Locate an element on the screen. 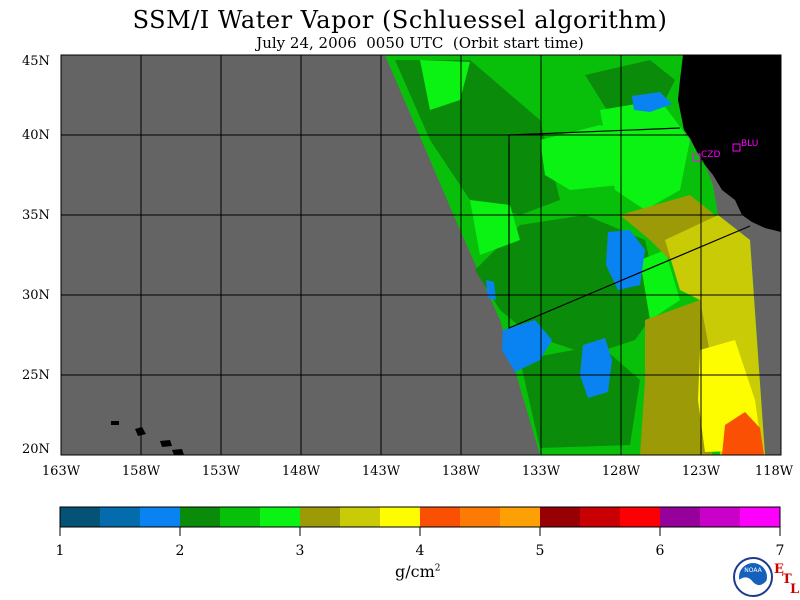 This screenshot has height=600, width=800. units-label: g/cm2 is located at coordinates (418, 571).